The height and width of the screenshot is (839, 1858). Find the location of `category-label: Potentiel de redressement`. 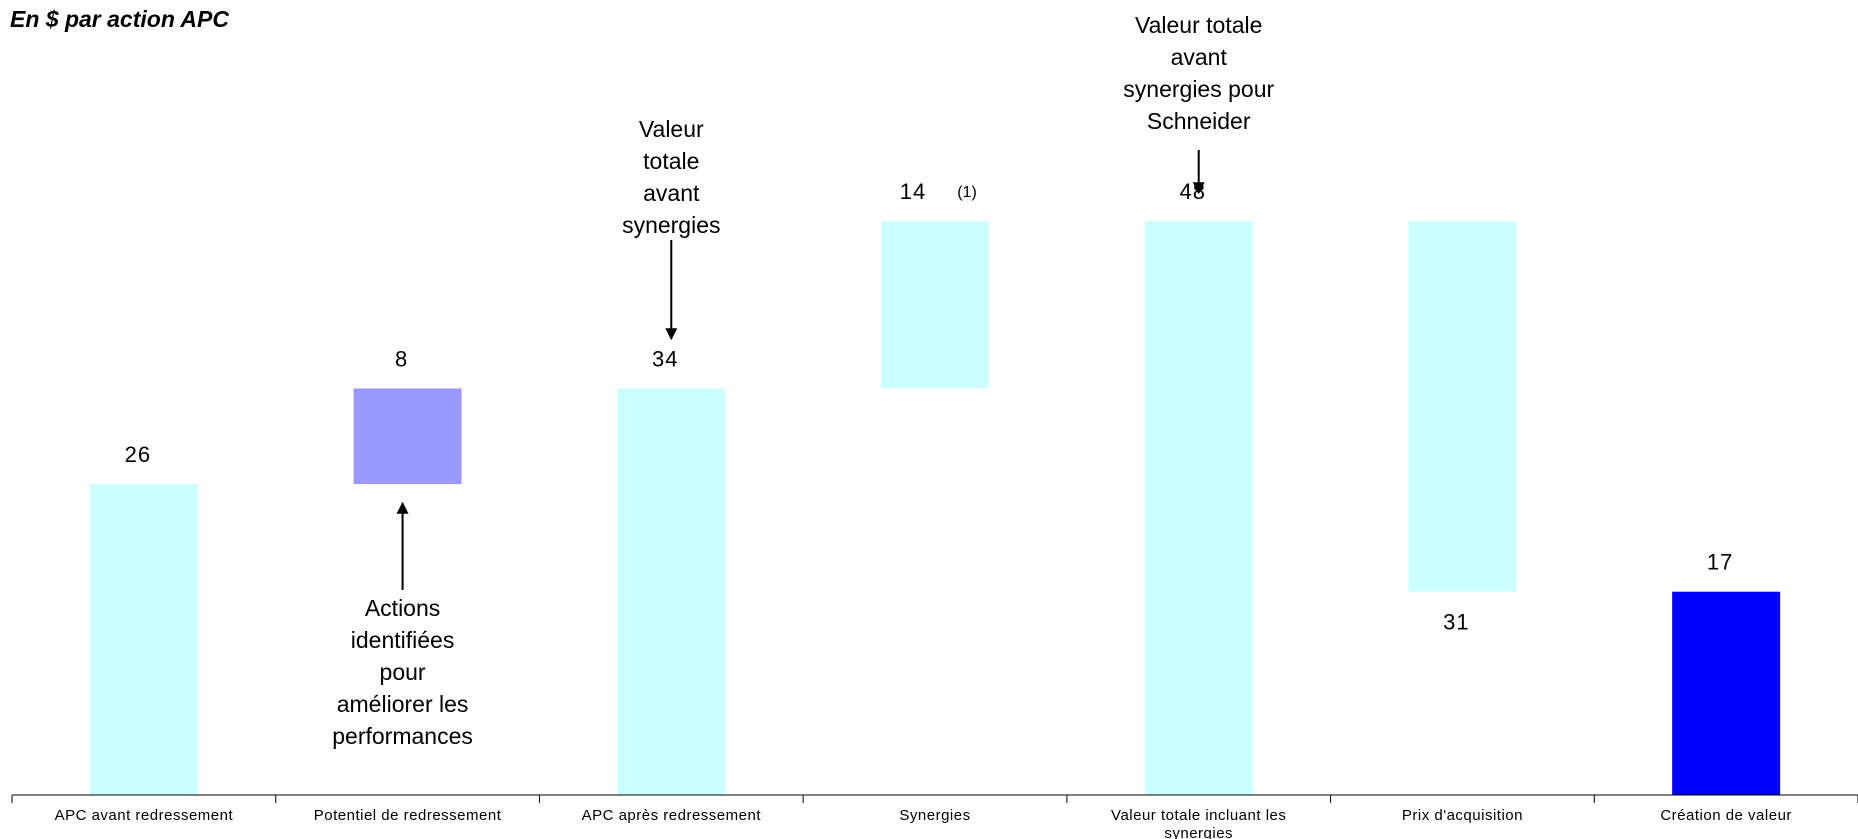

category-label: Potentiel de redressement is located at coordinates (408, 815).